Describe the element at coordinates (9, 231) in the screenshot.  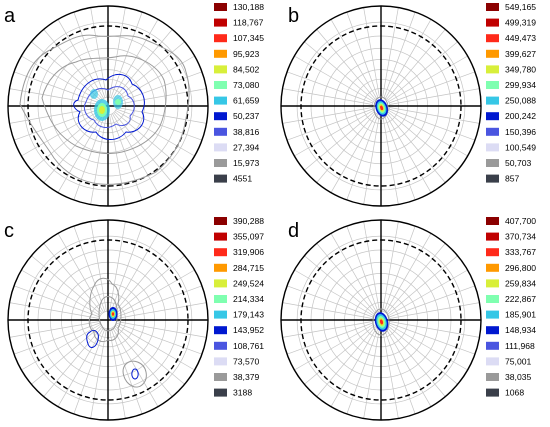
I see `panel-letter-c: c` at that location.